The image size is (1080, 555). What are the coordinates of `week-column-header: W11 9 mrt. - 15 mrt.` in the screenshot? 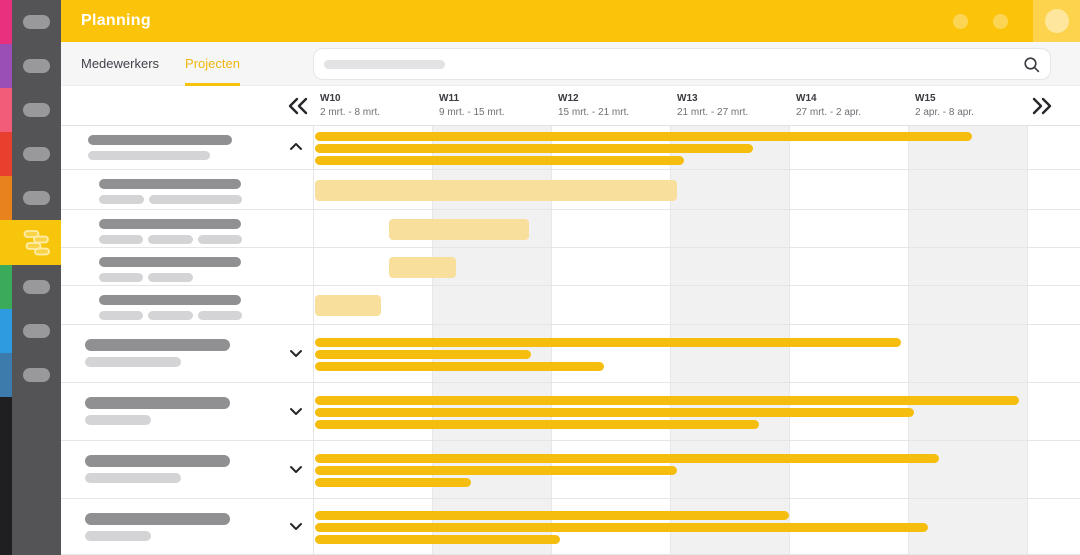 It's located at (494, 105).